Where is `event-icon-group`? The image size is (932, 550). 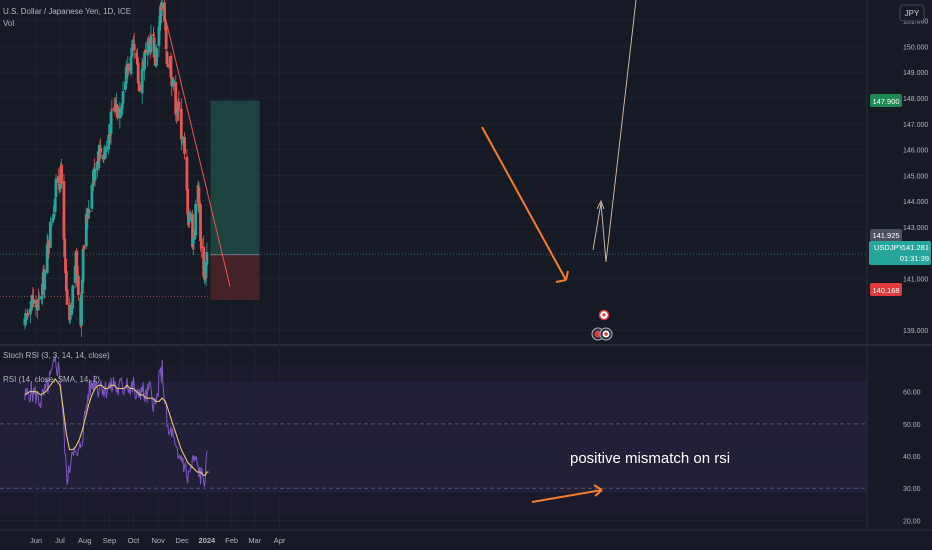 event-icon-group is located at coordinates (602, 325).